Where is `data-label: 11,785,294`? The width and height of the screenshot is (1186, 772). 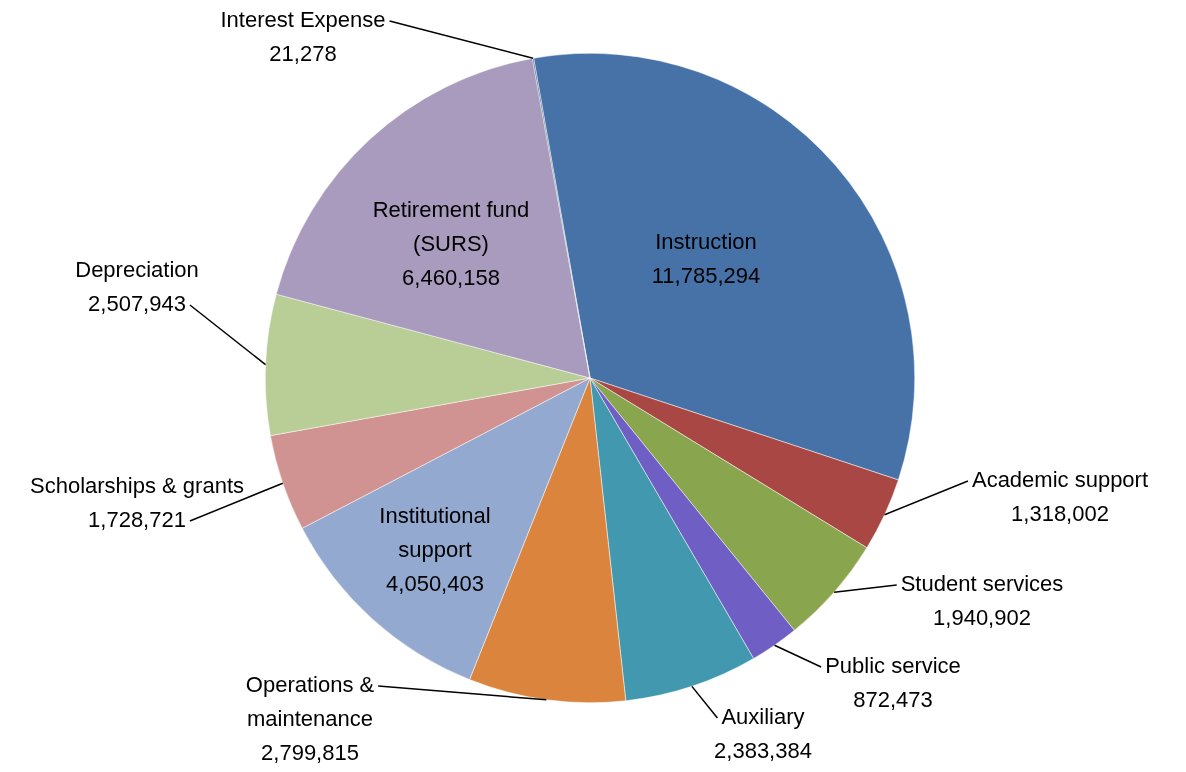 data-label: 11,785,294 is located at coordinates (706, 276).